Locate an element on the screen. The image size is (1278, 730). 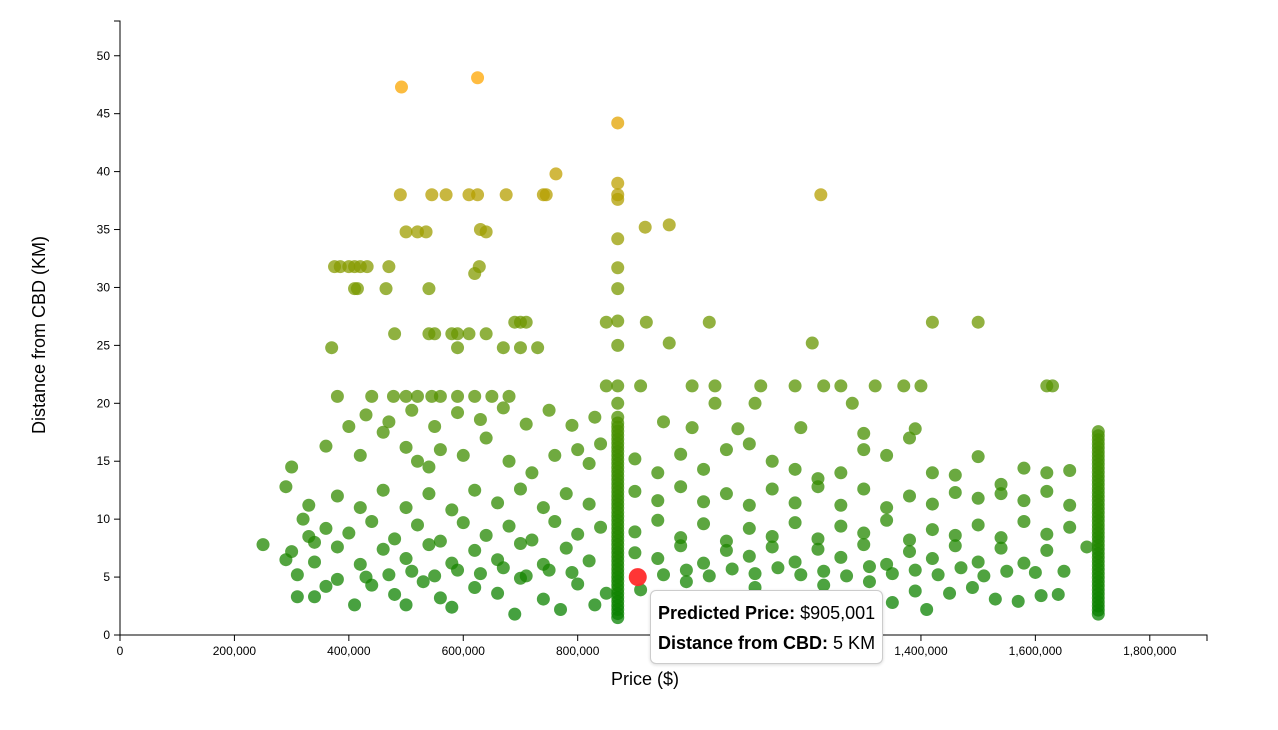
x-tick-label: 600,000 is located at coordinates (464, 651).